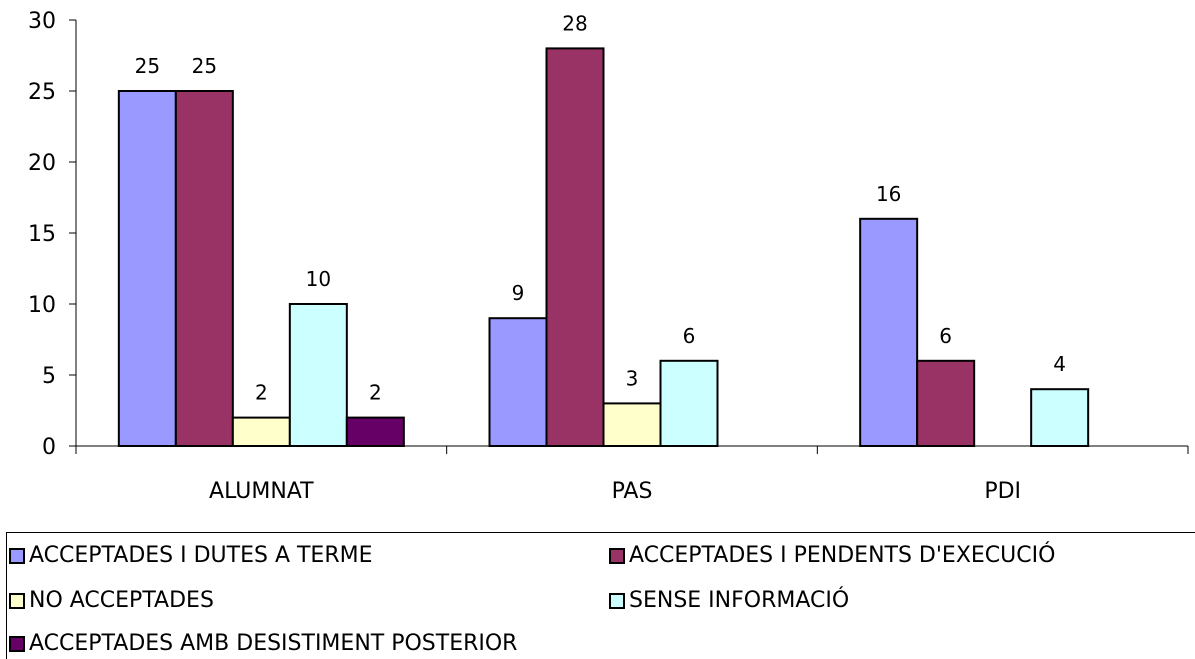 Image resolution: width=1195 pixels, height=659 pixels. Describe the element at coordinates (318, 279) in the screenshot. I see `data-label: 10` at that location.